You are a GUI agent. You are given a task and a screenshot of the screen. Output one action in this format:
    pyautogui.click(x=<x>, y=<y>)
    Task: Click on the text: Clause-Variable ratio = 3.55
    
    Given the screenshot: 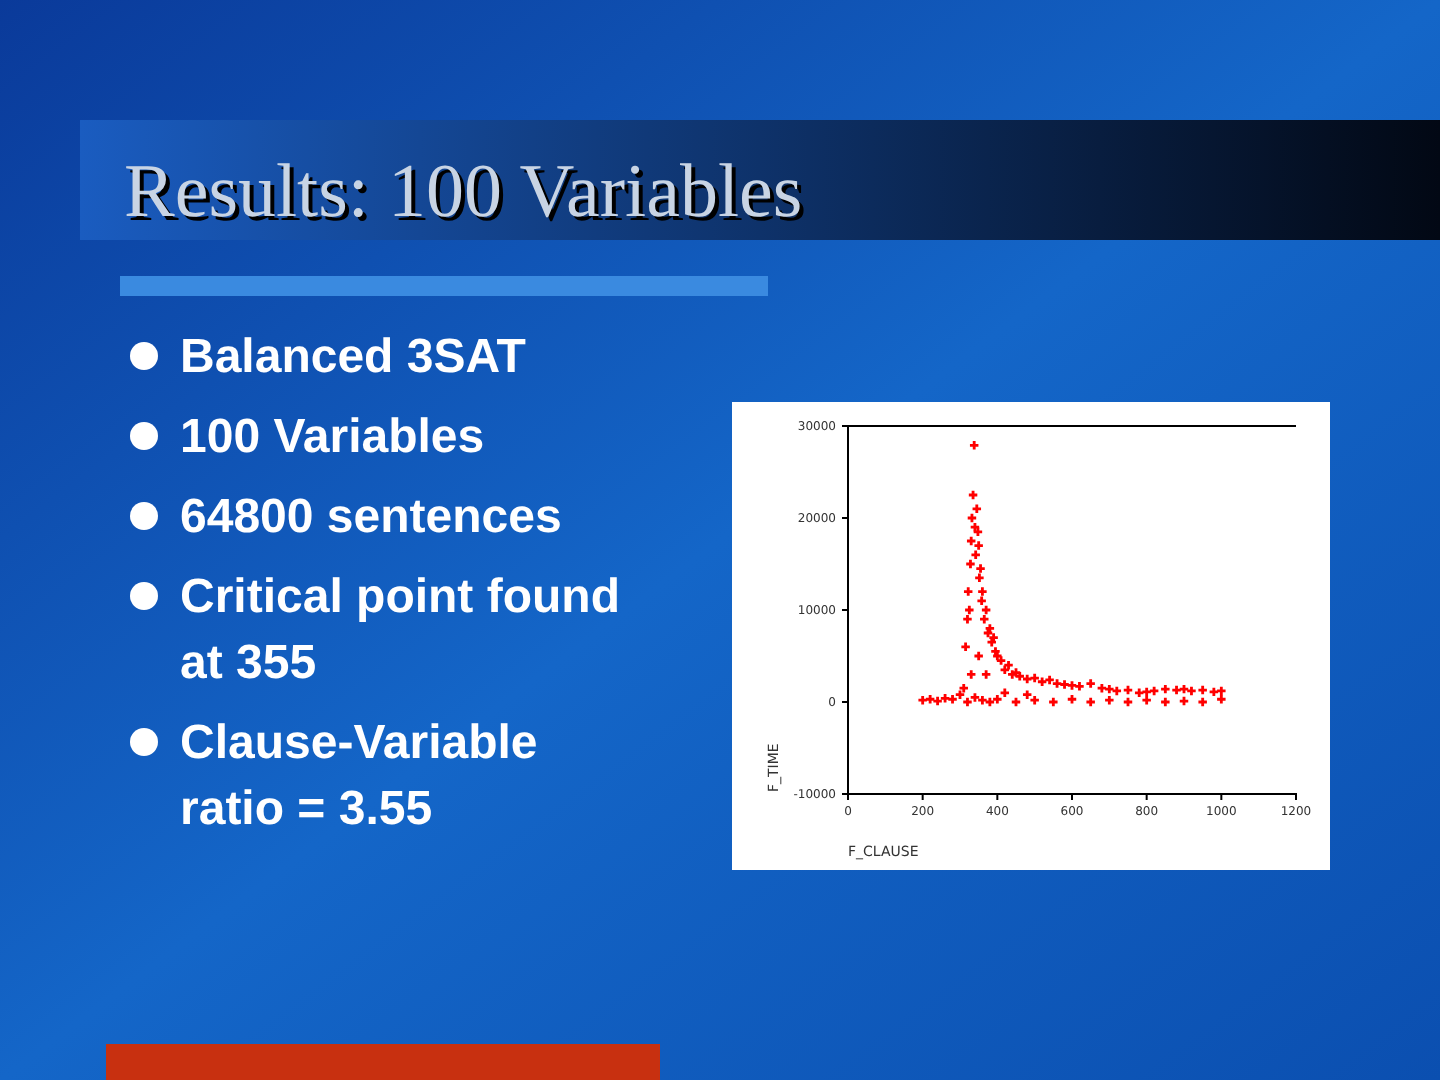 What is the action you would take?
    pyautogui.click(x=359, y=776)
    